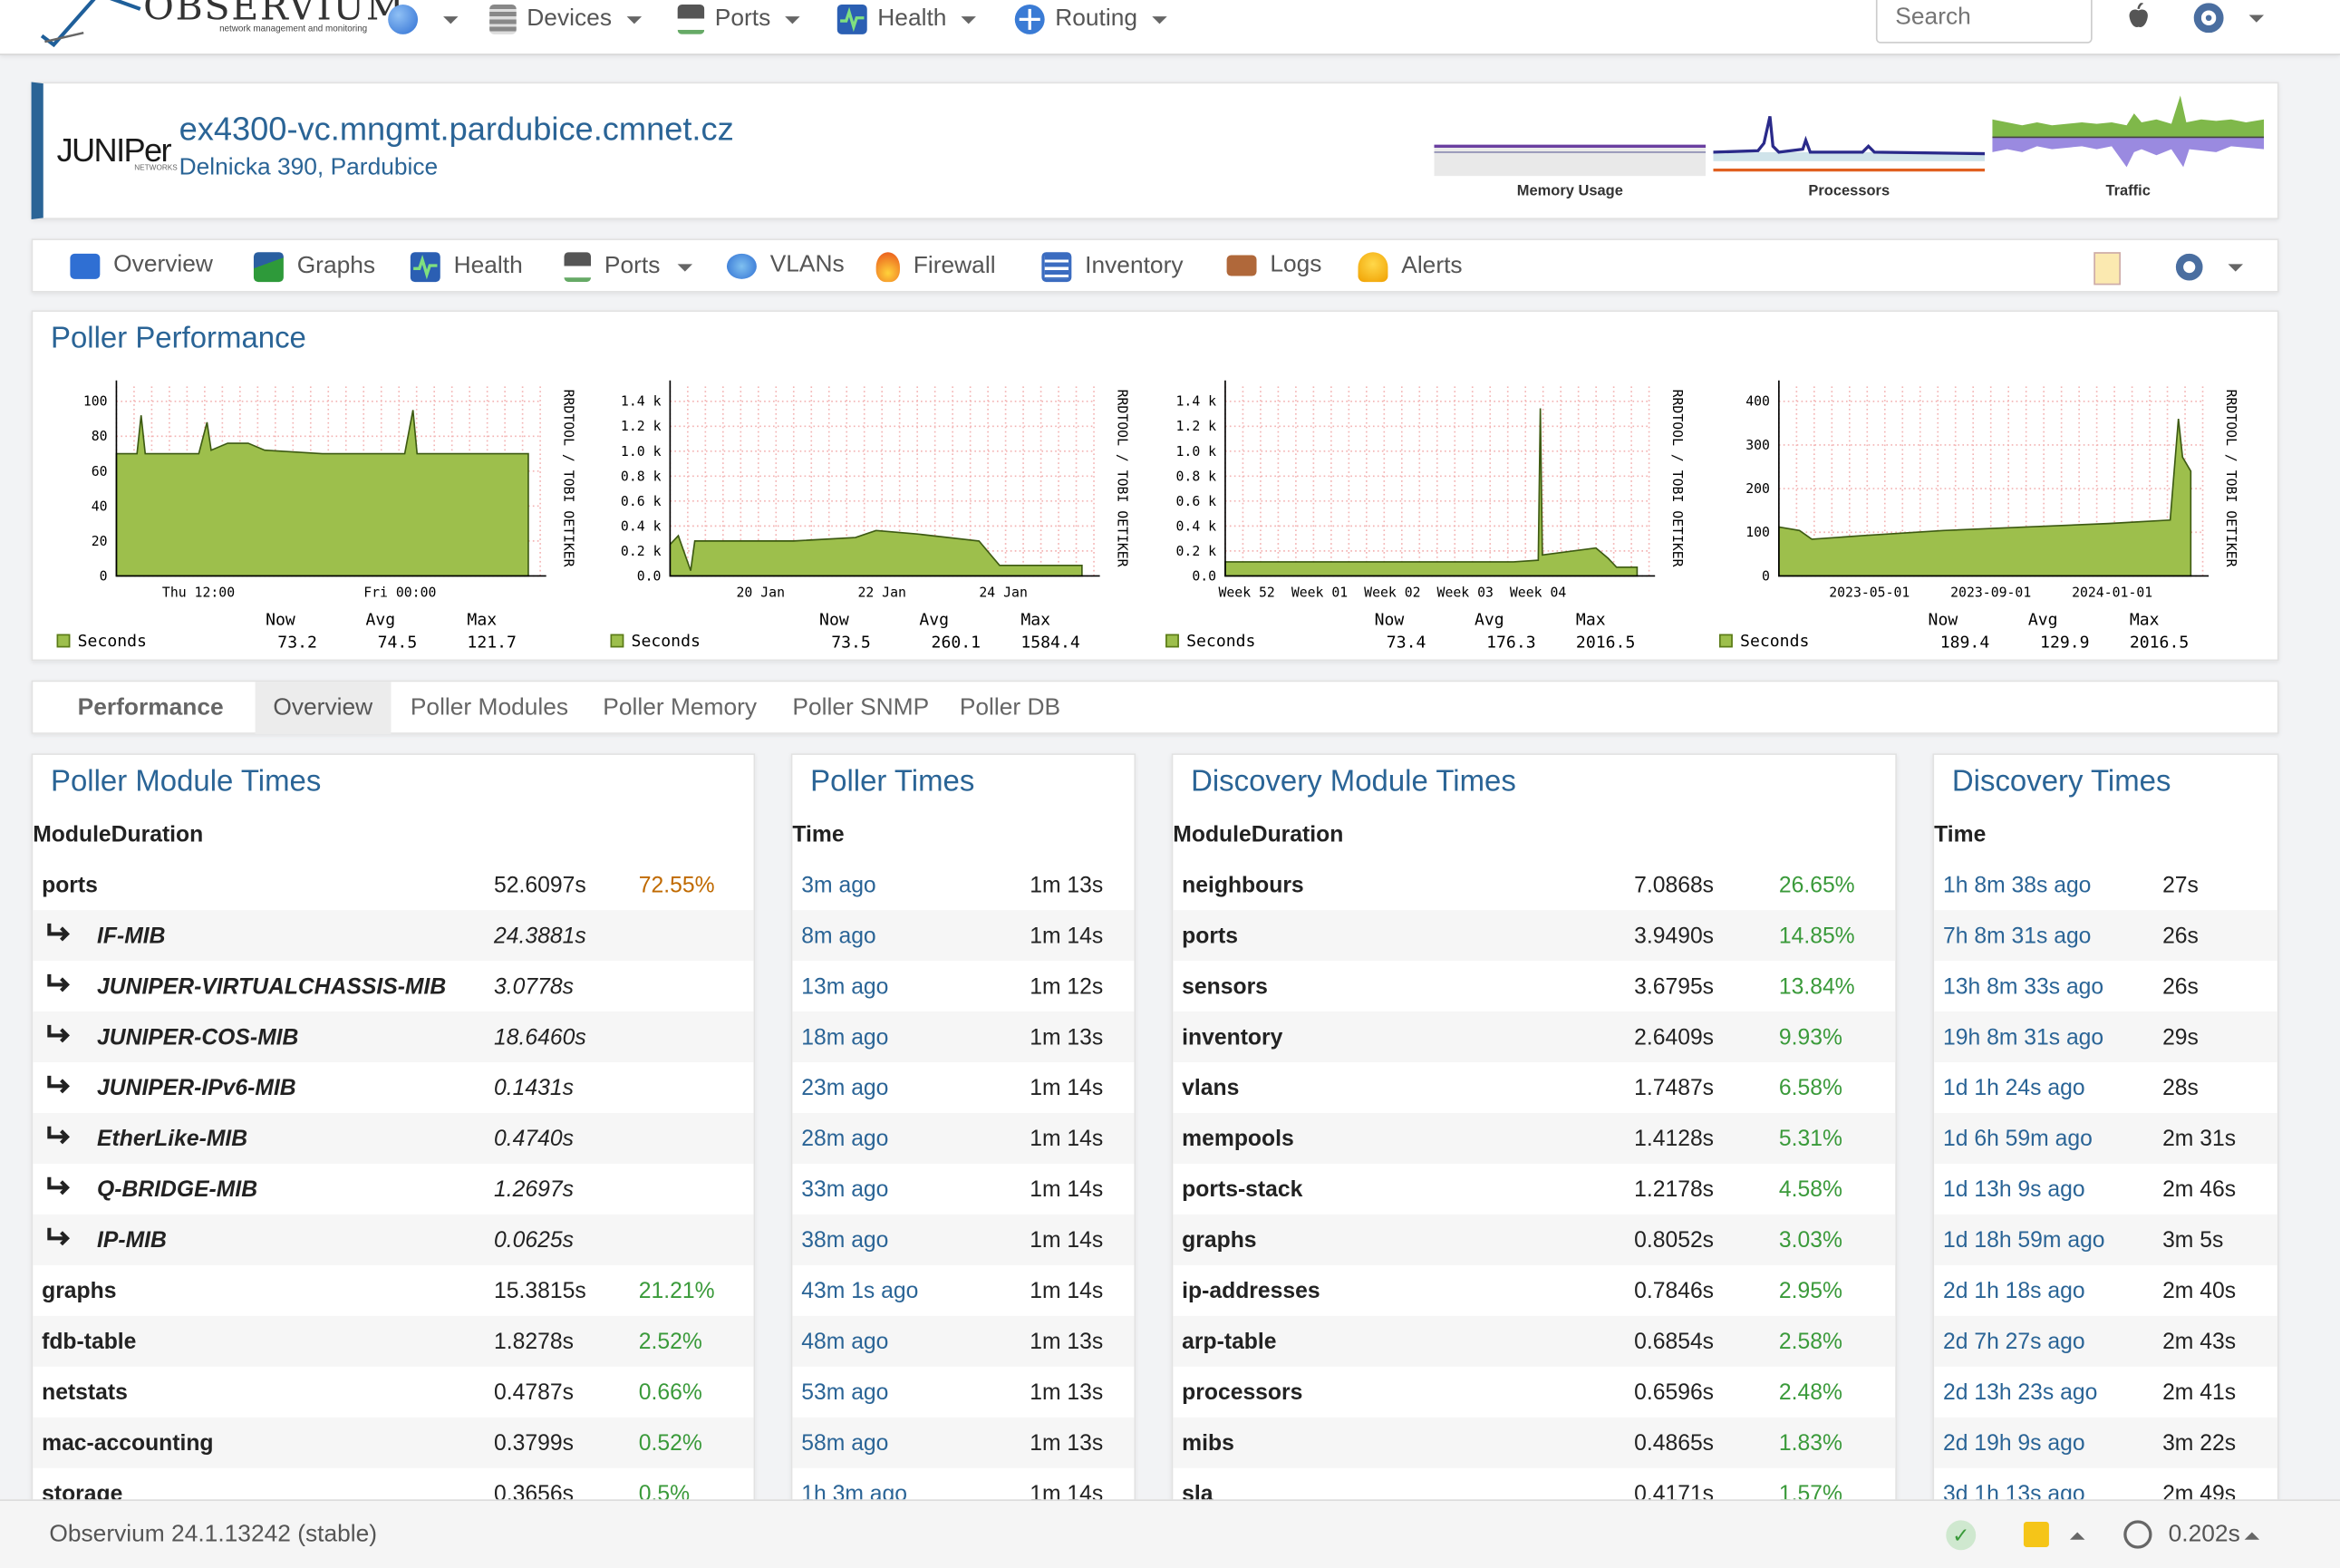 The height and width of the screenshot is (1568, 2340). Describe the element at coordinates (2105, 885) in the screenshot. I see `table-row: 1h 8m 38s ago 27s` at that location.